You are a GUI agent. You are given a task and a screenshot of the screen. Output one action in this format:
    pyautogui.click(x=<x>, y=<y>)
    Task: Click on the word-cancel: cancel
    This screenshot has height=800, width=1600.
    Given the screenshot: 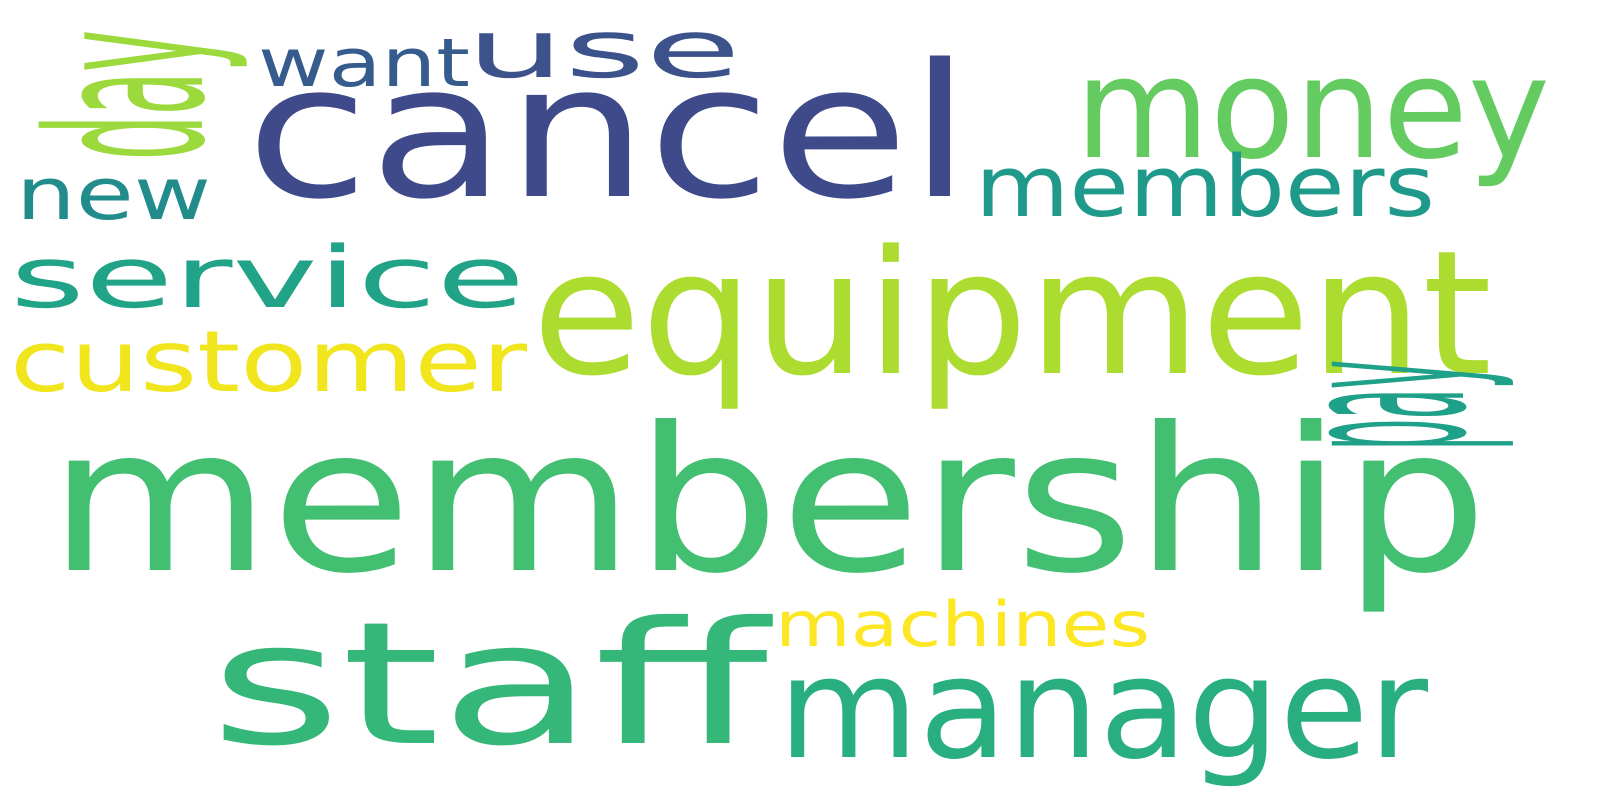 What is the action you would take?
    pyautogui.click(x=608, y=132)
    